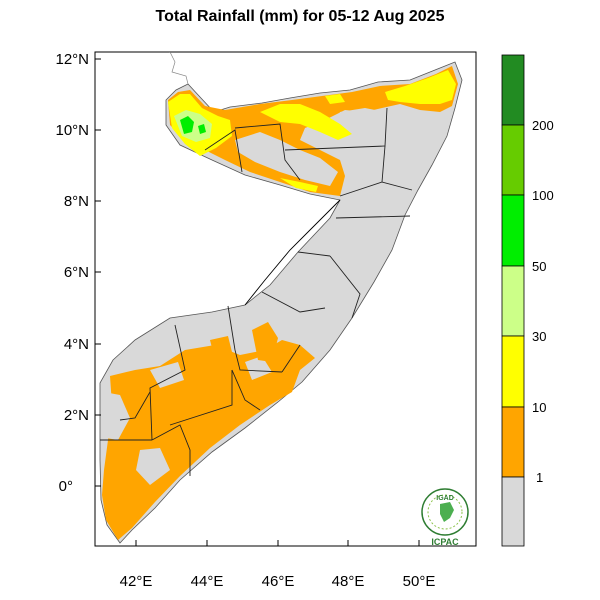 This screenshot has height=600, width=600. I want to click on legend-label: 1, so click(539, 477).